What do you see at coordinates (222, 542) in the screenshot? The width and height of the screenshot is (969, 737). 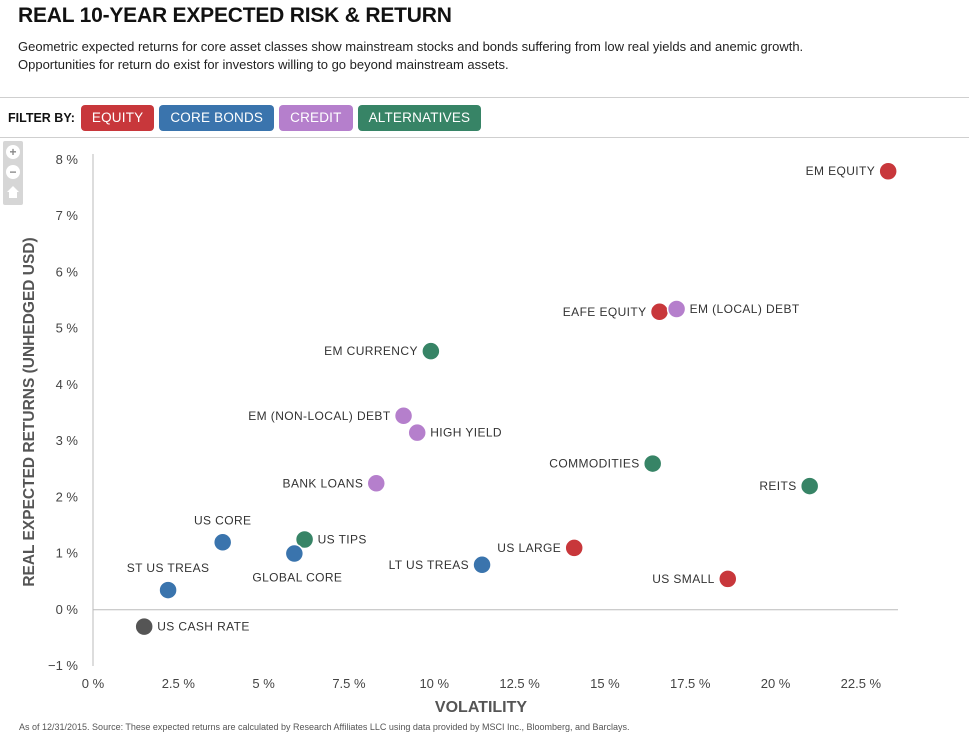 I see `data-point-us-core` at bounding box center [222, 542].